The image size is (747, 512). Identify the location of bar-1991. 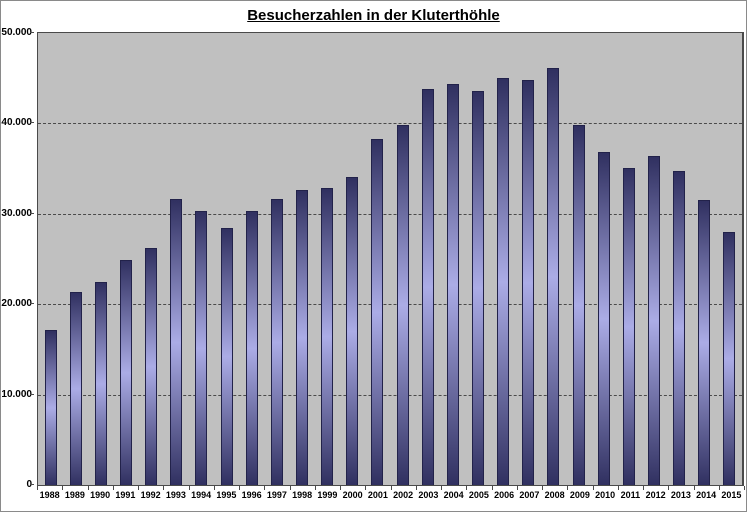
(126, 372).